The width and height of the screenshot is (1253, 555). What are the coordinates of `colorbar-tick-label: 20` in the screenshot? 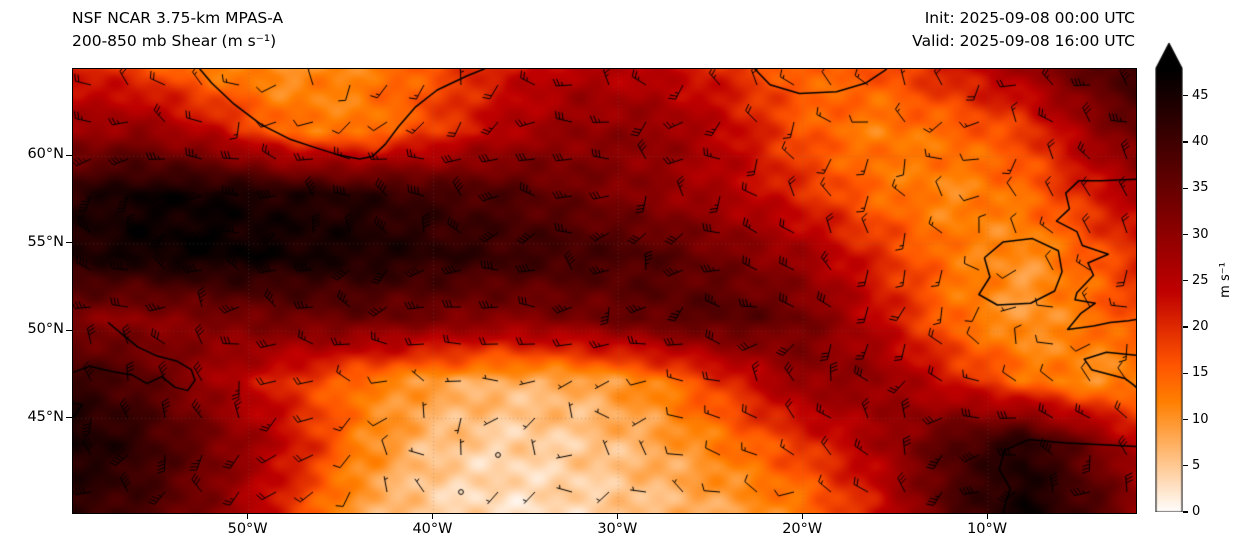 It's located at (1200, 326).